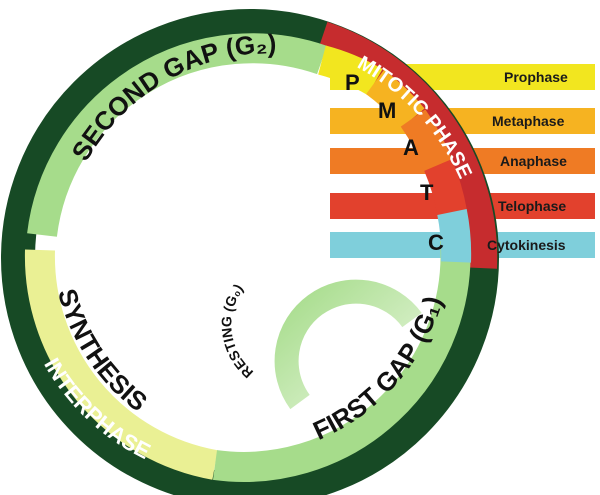 This screenshot has height=495, width=600. I want to click on prophase-label: Prophase, so click(536, 77).